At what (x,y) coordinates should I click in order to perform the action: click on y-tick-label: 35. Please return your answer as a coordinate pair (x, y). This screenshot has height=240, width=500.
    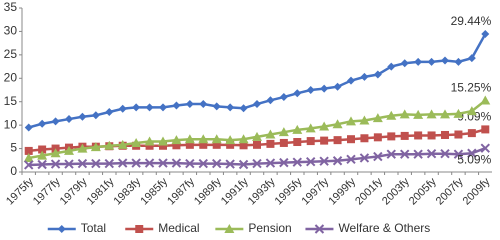
    Looking at the image, I should click on (11, 7).